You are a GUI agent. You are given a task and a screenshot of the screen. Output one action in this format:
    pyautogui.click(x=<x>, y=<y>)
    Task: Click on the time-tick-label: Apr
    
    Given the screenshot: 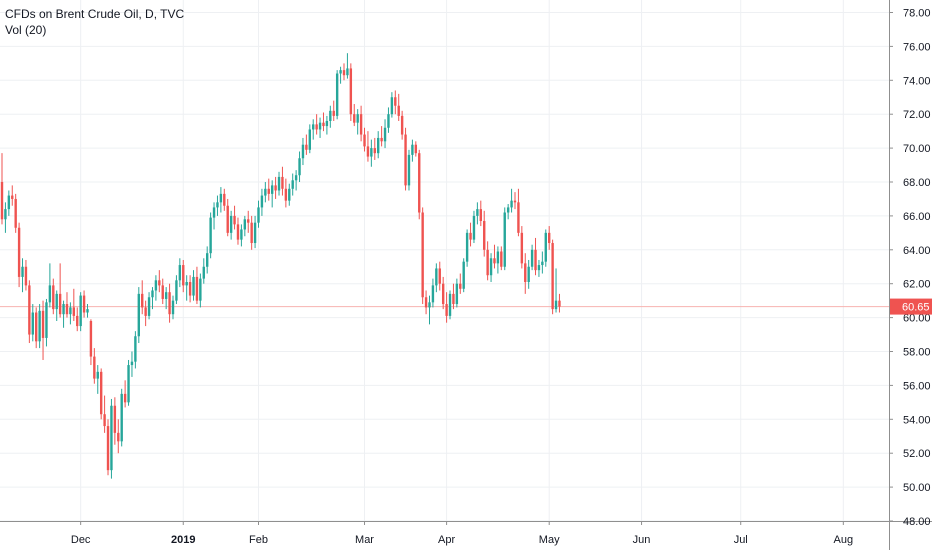 What is the action you would take?
    pyautogui.click(x=446, y=540)
    